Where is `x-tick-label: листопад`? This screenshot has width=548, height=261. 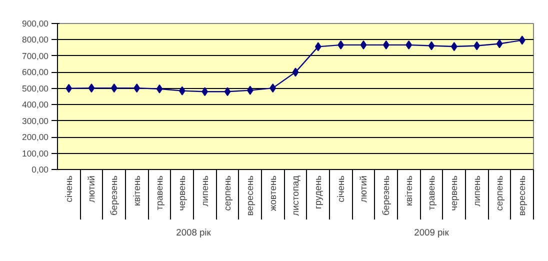
x-tick-label: листопад is located at coordinates (295, 195).